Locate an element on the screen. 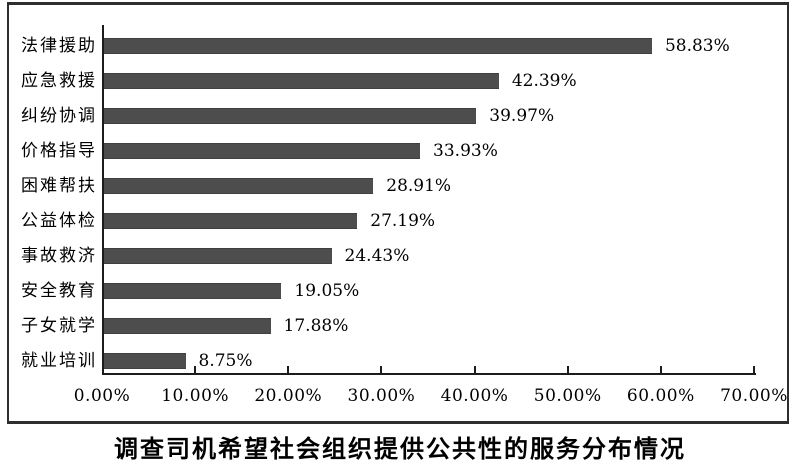 The height and width of the screenshot is (465, 800). category-label: 应急救援 is located at coordinates (59, 81).